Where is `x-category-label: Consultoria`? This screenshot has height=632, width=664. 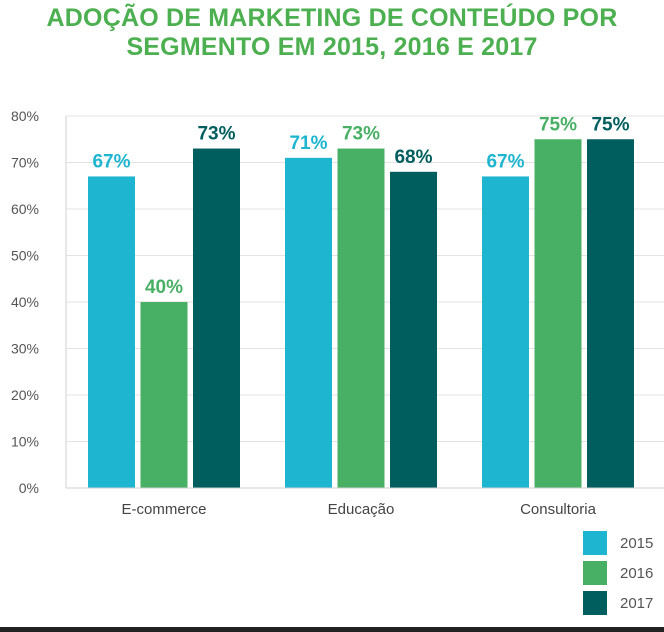
x-category-label: Consultoria is located at coordinates (558, 509).